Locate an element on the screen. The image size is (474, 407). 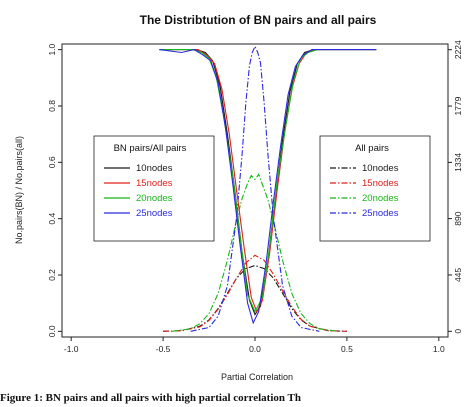
y2-tick-label: 1334 is located at coordinates (458, 162).